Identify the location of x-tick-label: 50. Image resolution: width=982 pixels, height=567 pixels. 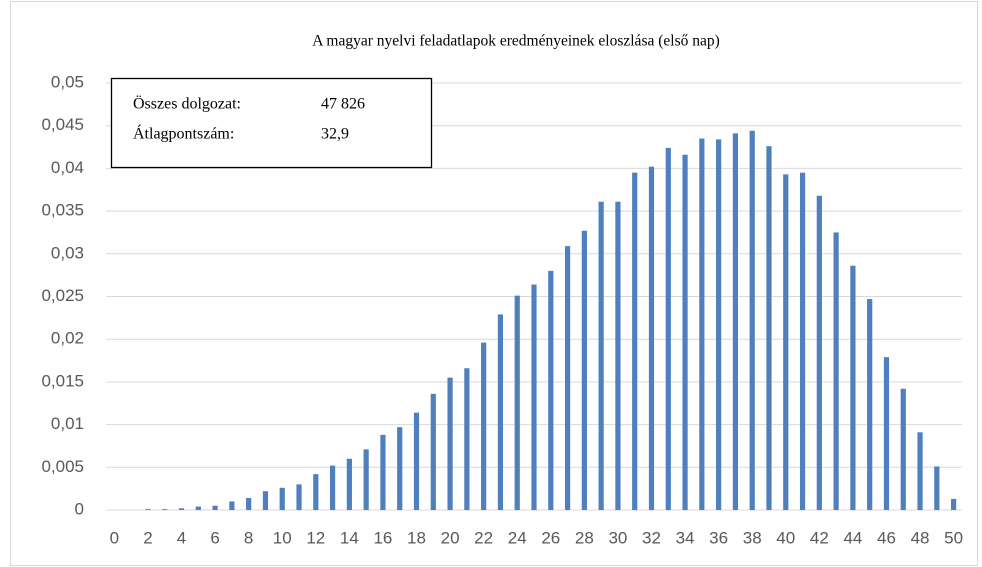
(953, 537).